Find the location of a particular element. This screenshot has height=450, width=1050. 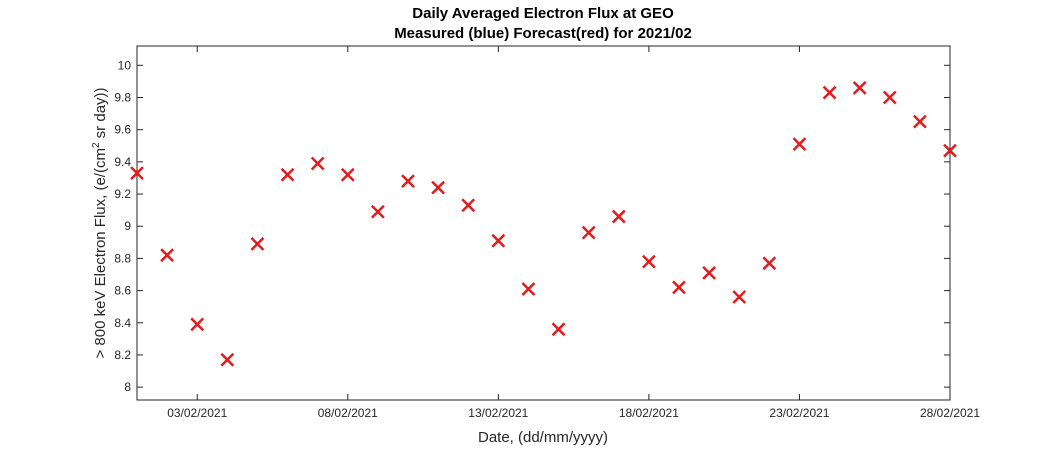

y-tick-label: 8 is located at coordinates (127, 387).